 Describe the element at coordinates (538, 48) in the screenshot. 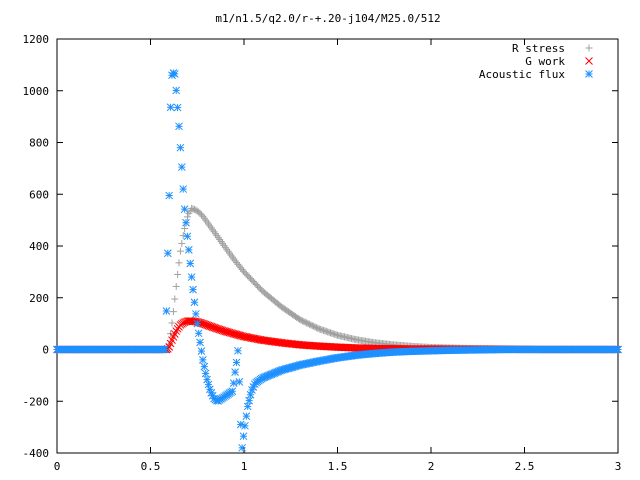

I see `legend-label: R stress` at that location.